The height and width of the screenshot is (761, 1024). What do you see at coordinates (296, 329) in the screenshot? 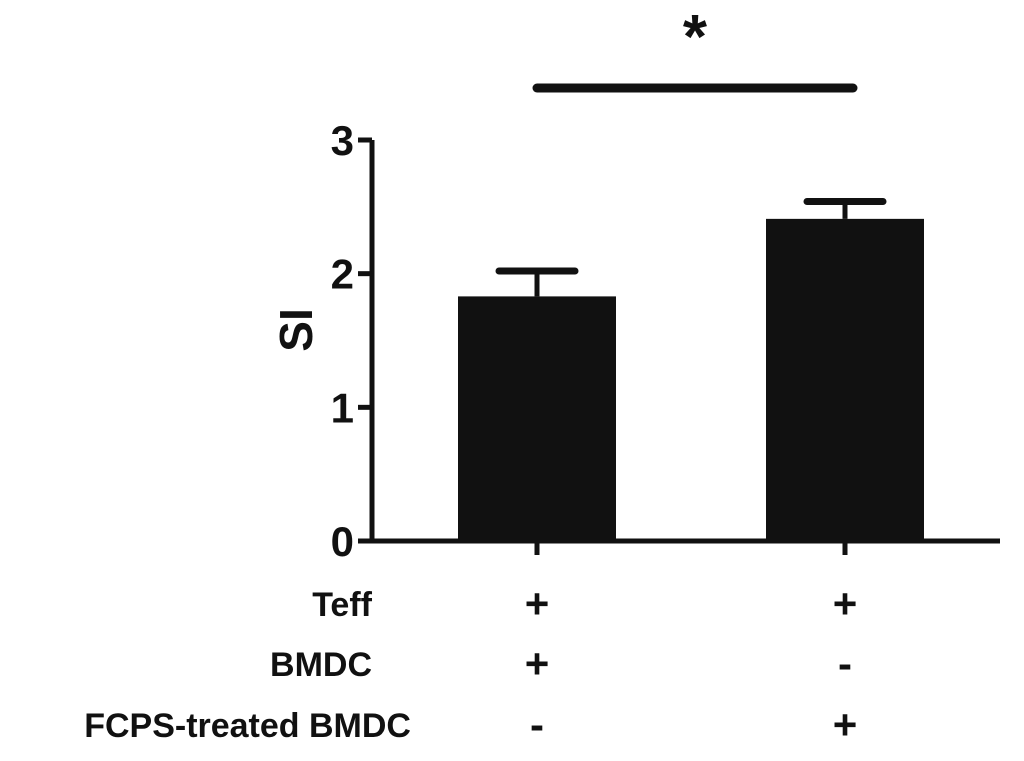
I see `y-axis-label: SI` at bounding box center [296, 329].